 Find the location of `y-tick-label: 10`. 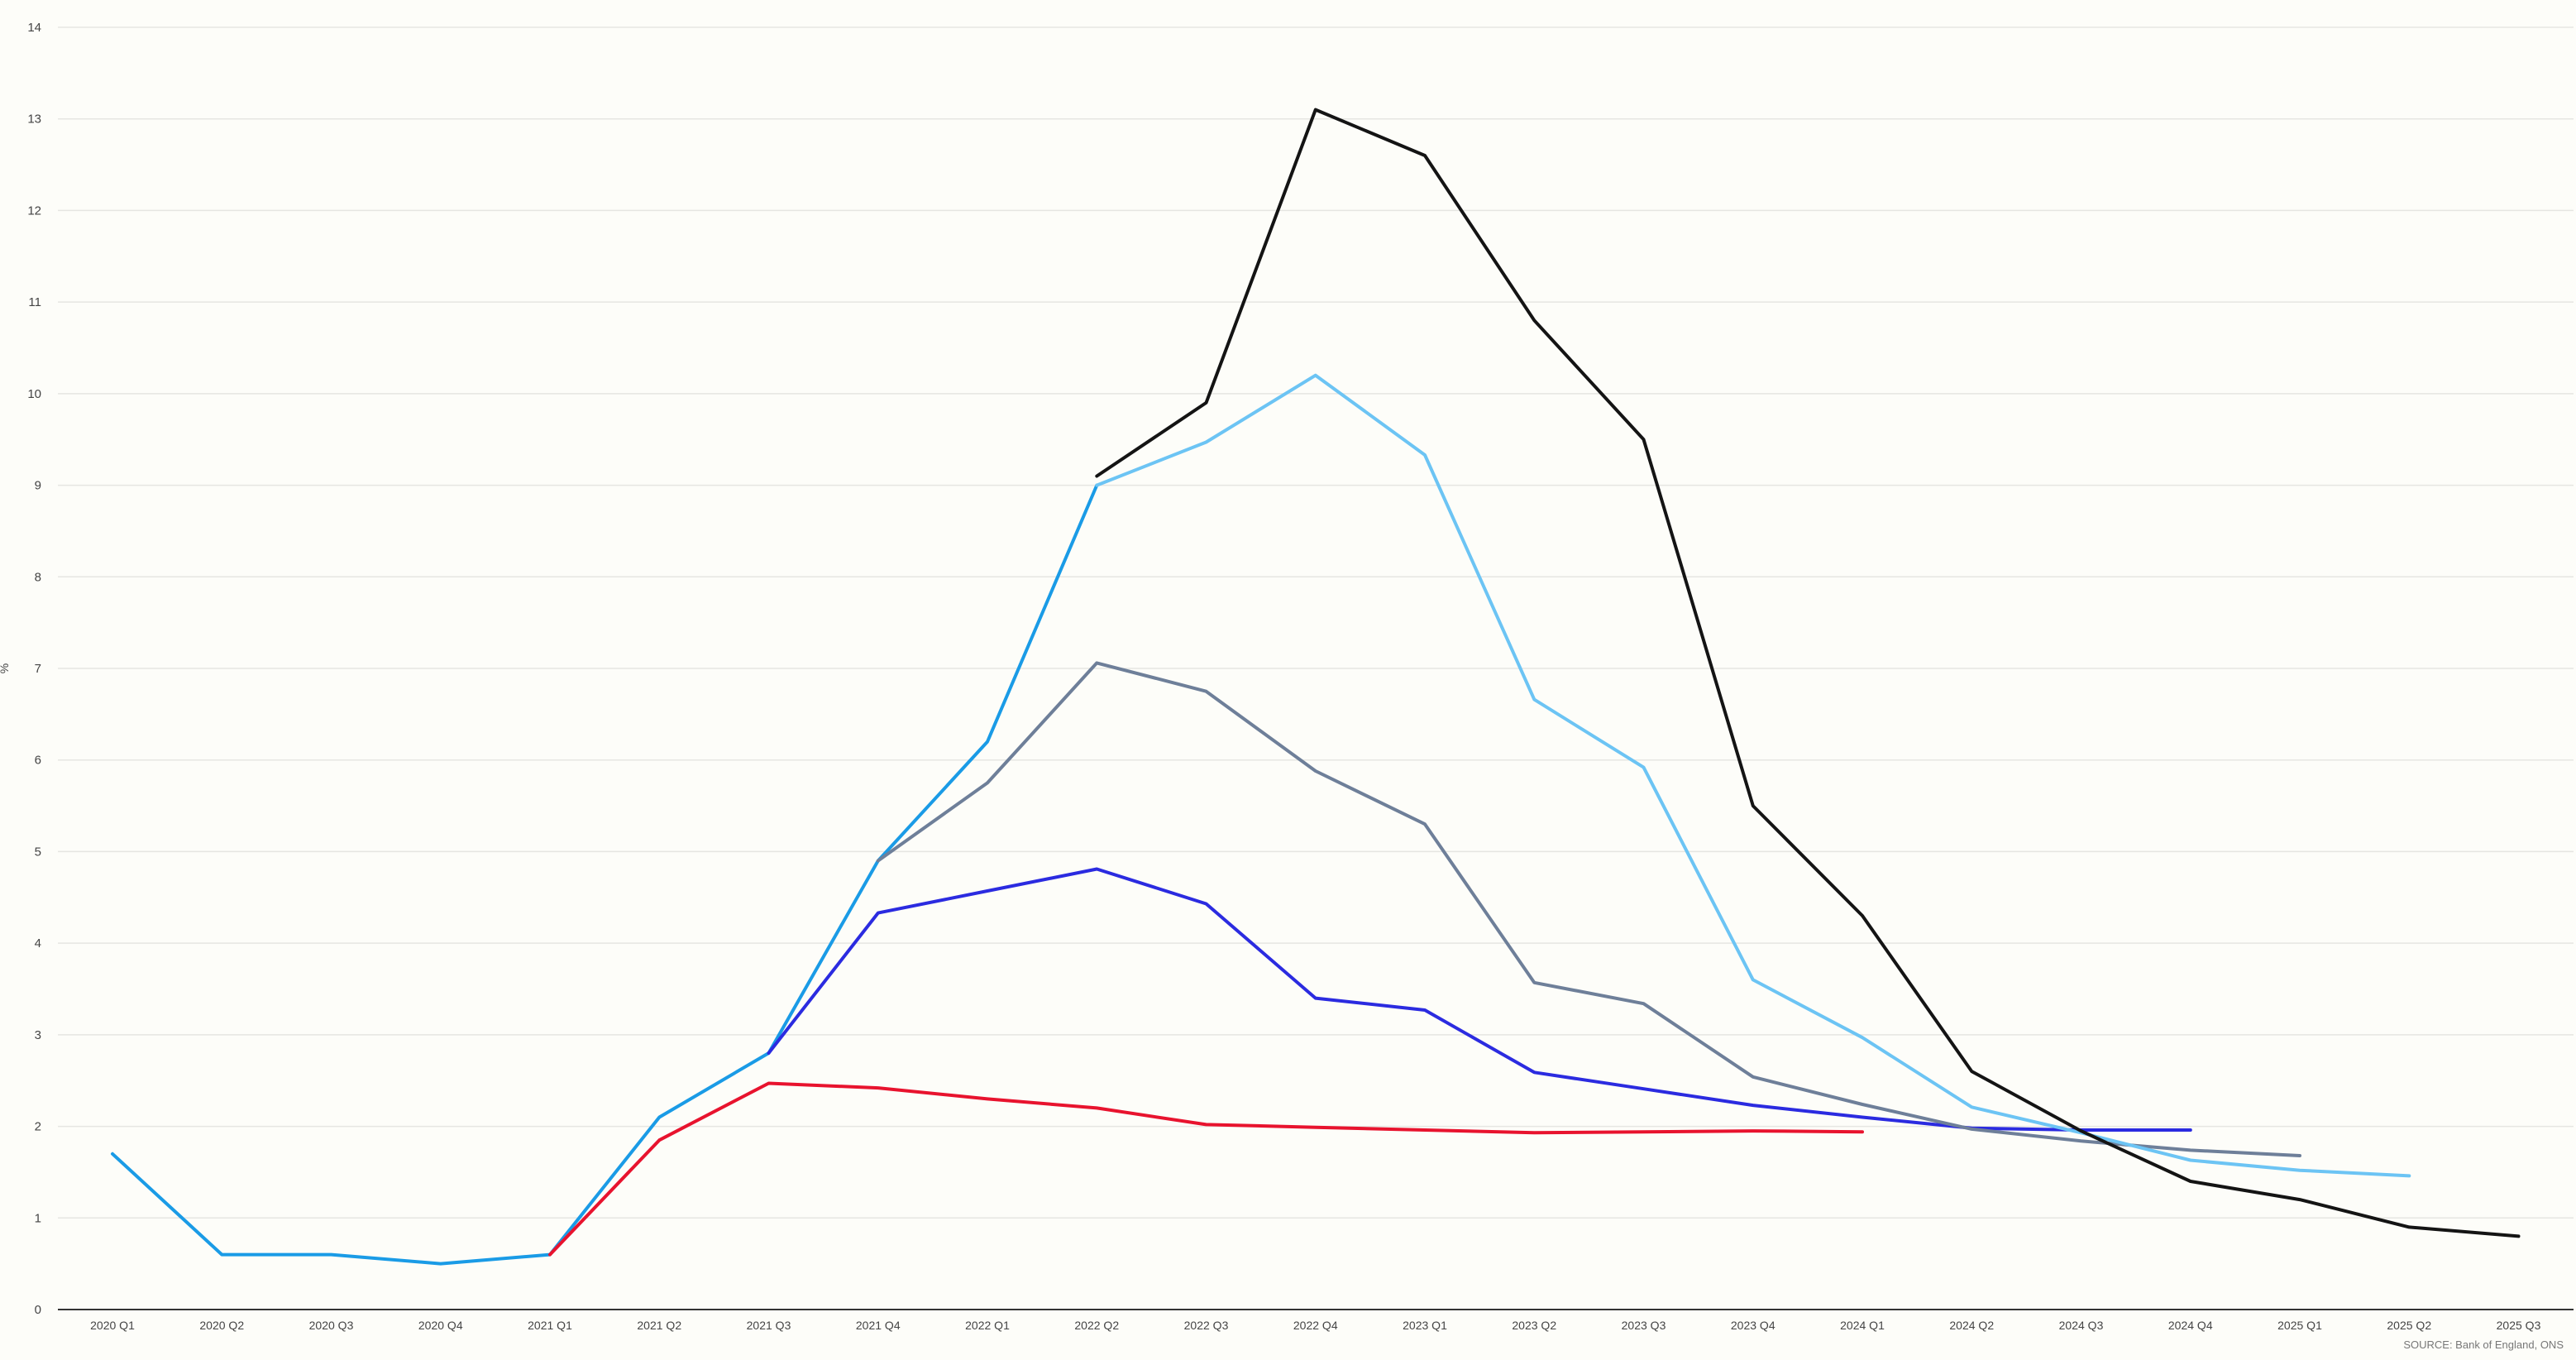

y-tick-label: 10 is located at coordinates (34, 394).